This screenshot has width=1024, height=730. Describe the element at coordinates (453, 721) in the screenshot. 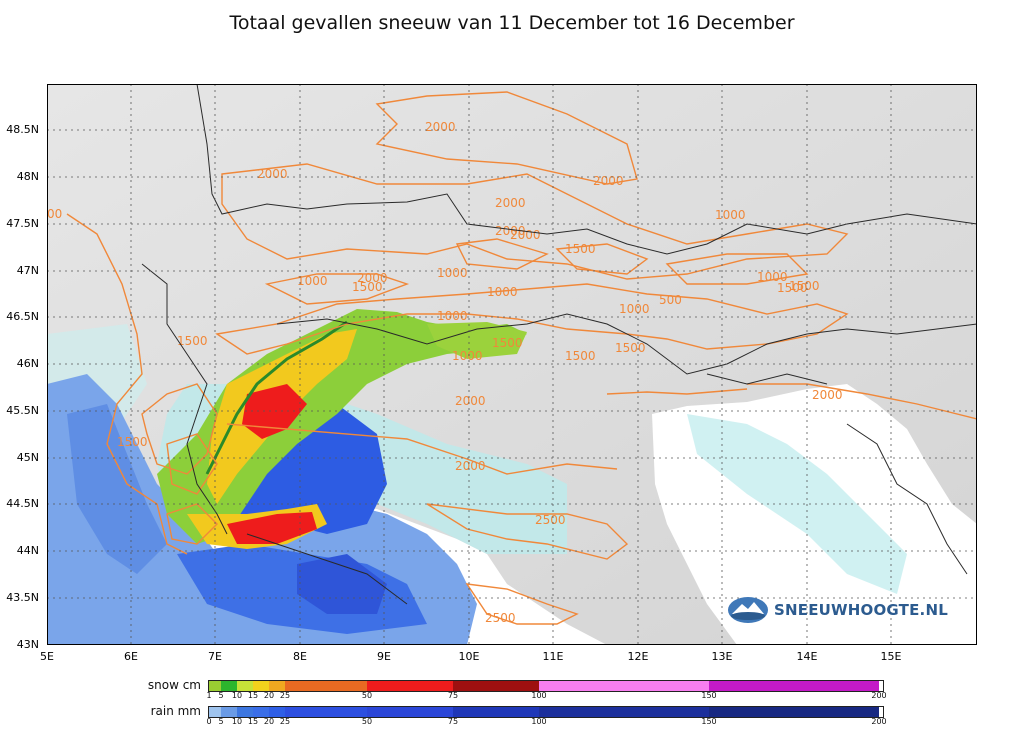

I see `rain-scale-tick: 75` at that location.